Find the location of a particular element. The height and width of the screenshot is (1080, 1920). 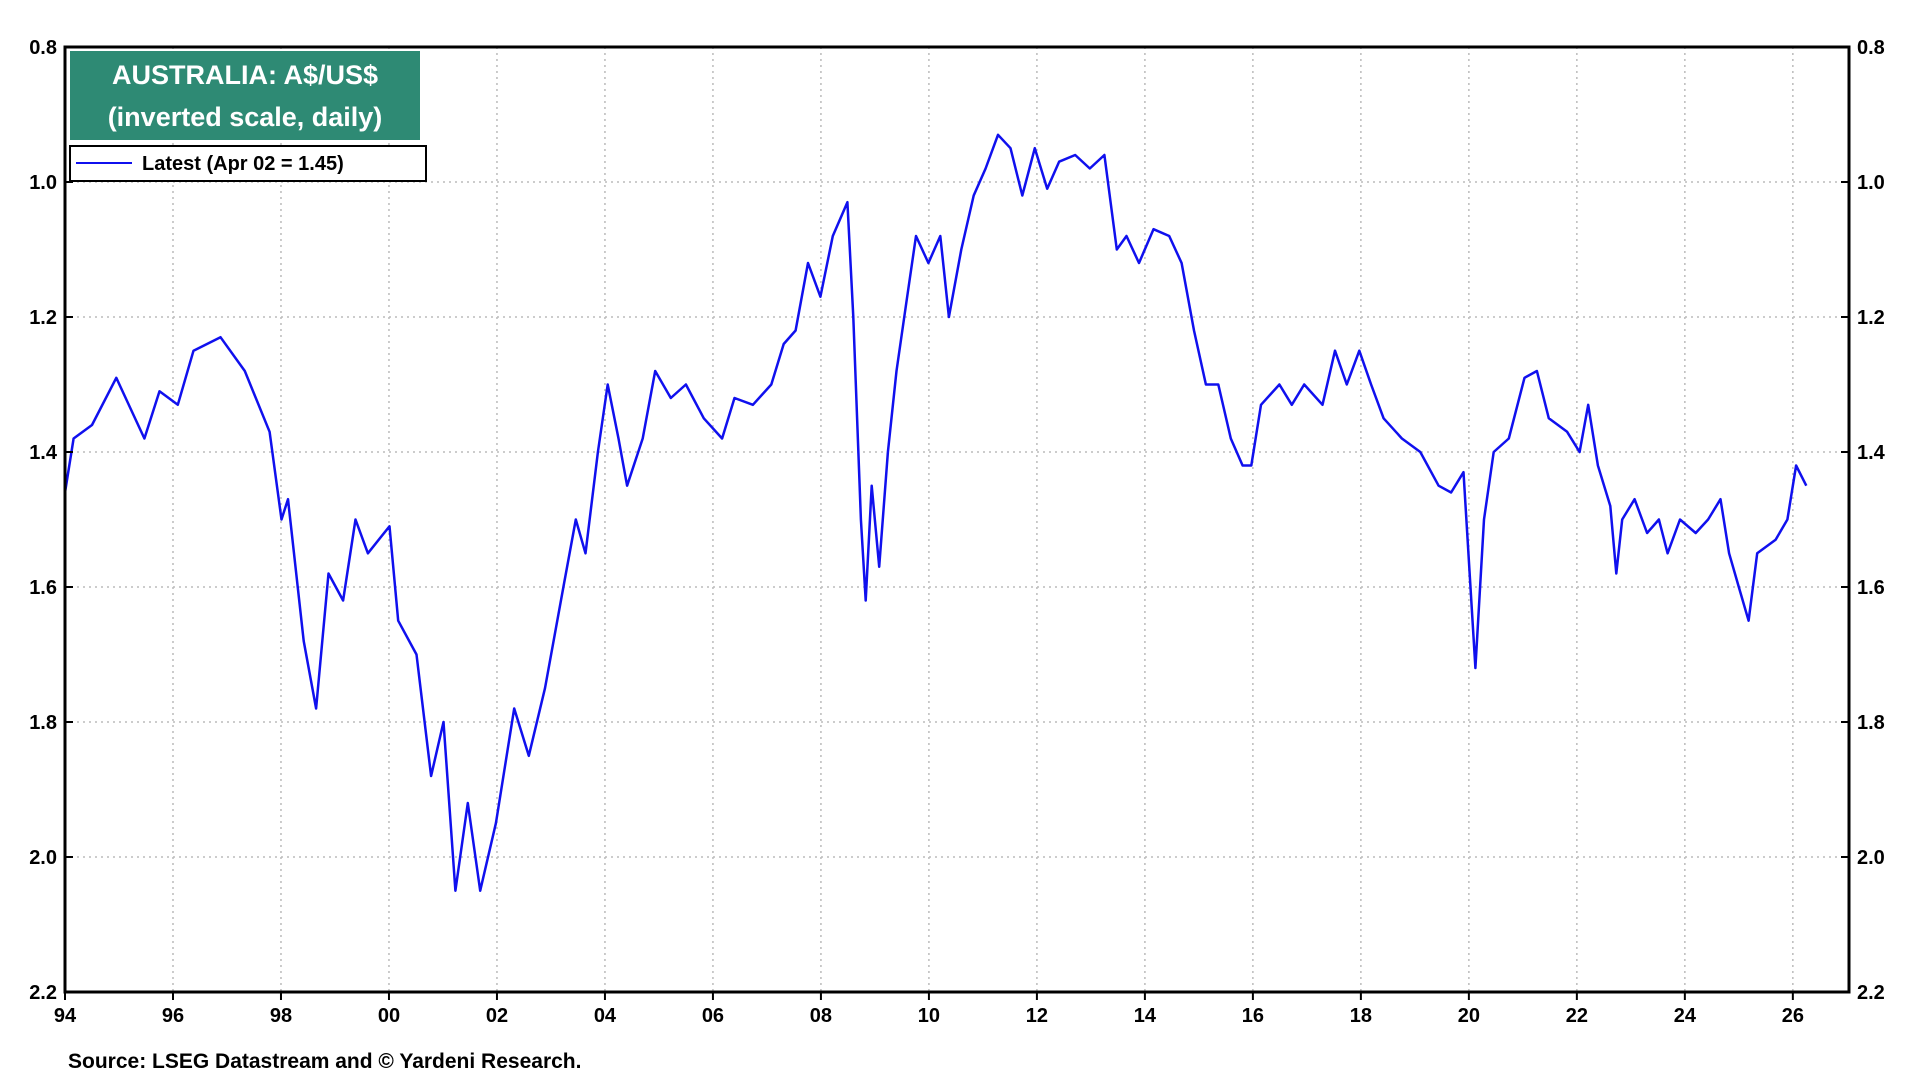

x-tick-label: 02 is located at coordinates (497, 1016).